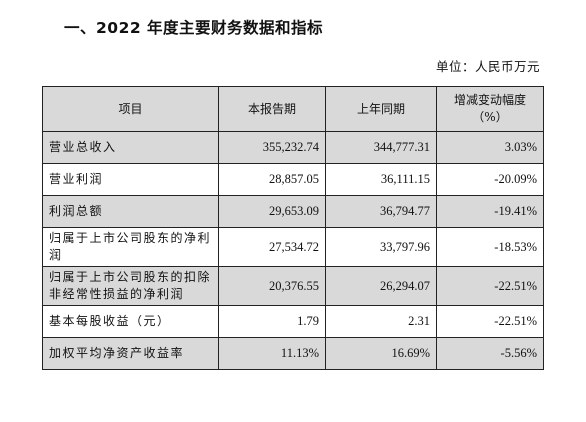  Describe the element at coordinates (130, 286) in the screenshot. I see `row-item: 归属于上市公司股东的扣除非经常性损益的净利润` at that location.